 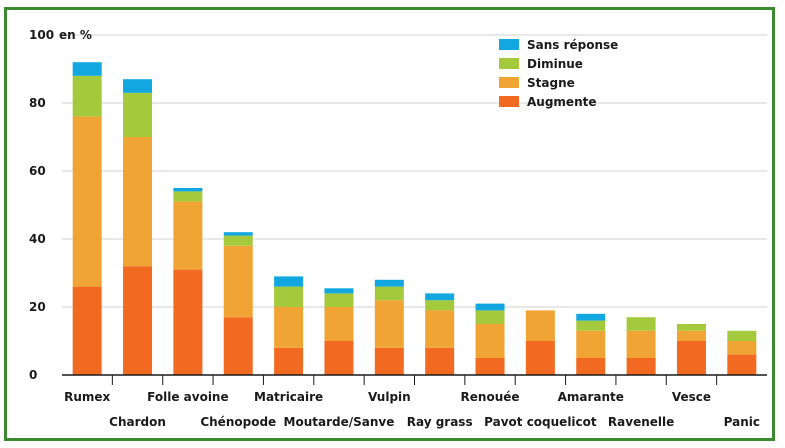 What do you see at coordinates (187, 397) in the screenshot?
I see `x-tick-label: Folle avoine` at bounding box center [187, 397].